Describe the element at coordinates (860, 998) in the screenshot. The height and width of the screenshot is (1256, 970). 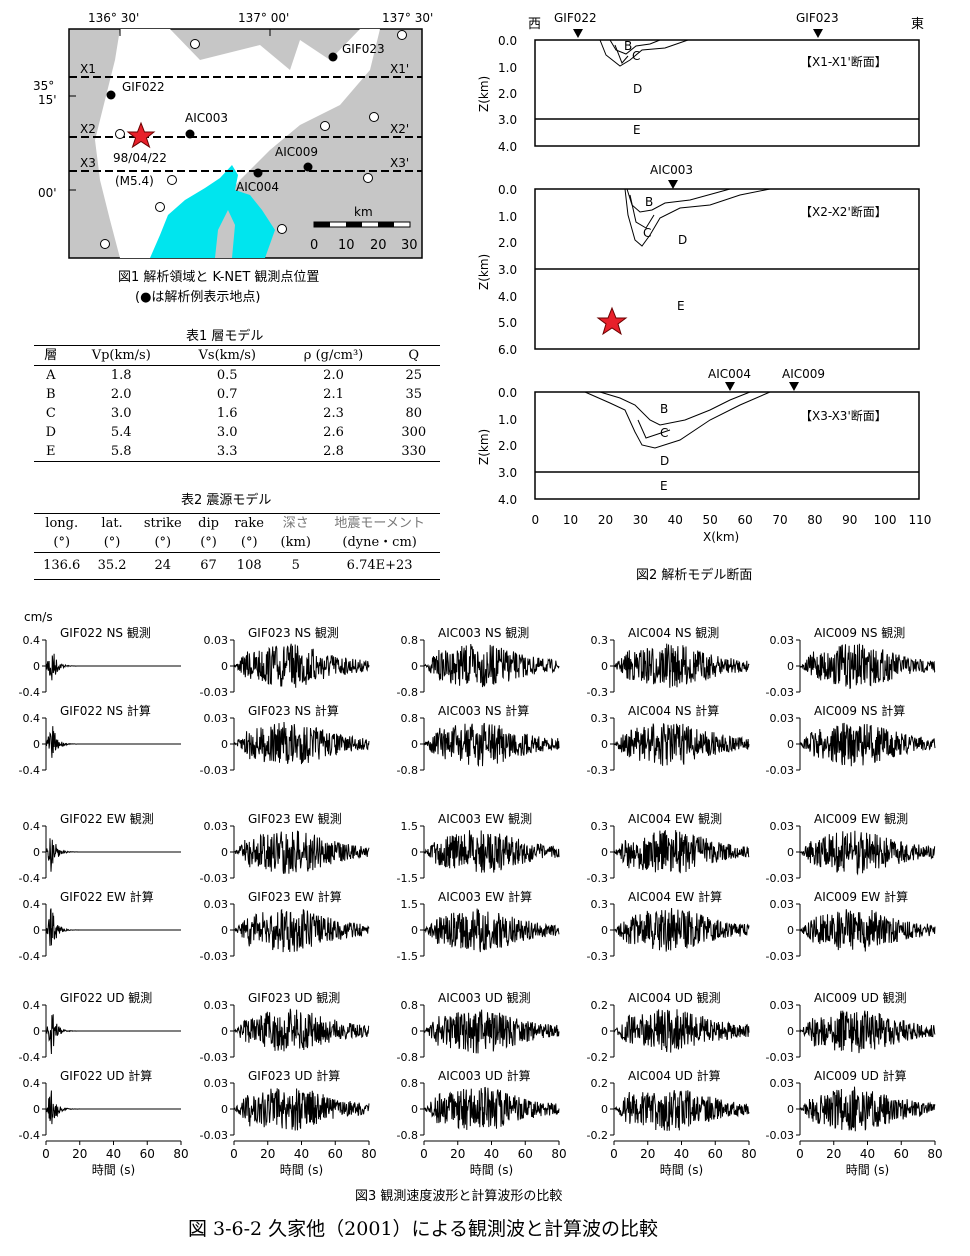
I see `waveform-label: AIC009 UD 観測` at that location.